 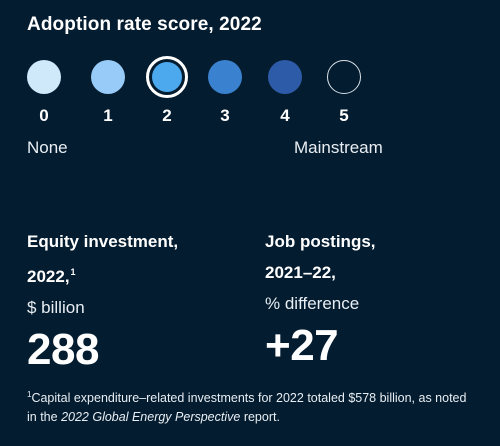 I want to click on scale-max-label: Mainstream, so click(x=338, y=147).